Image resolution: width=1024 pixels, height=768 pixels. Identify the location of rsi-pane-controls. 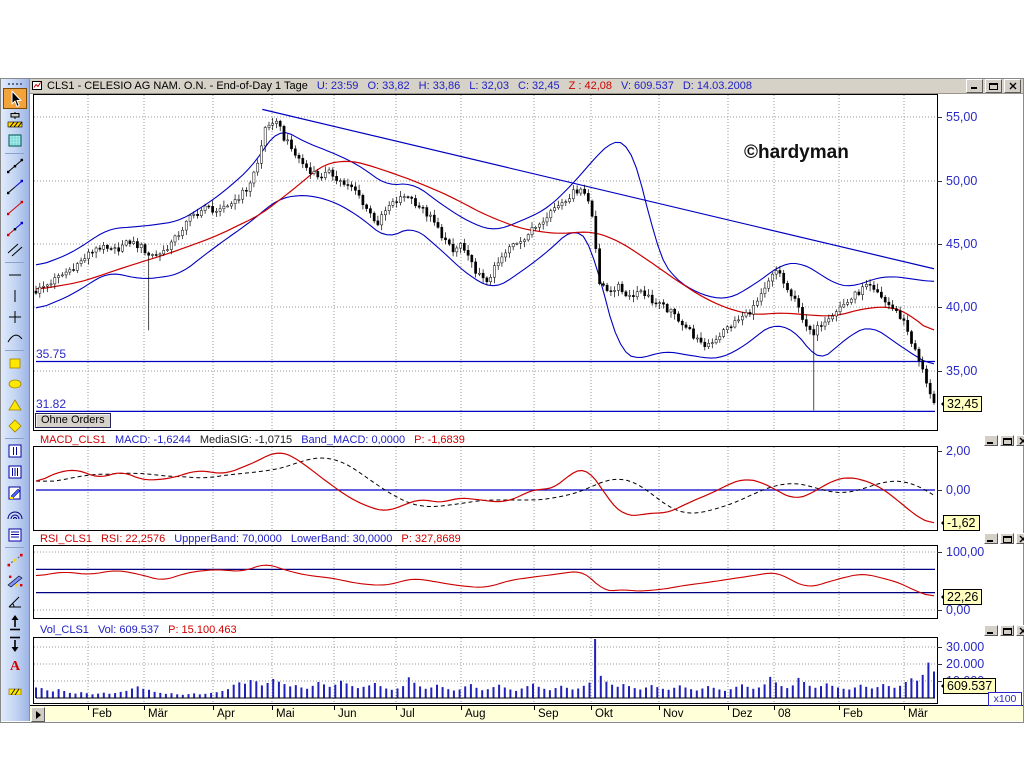
(1004, 538).